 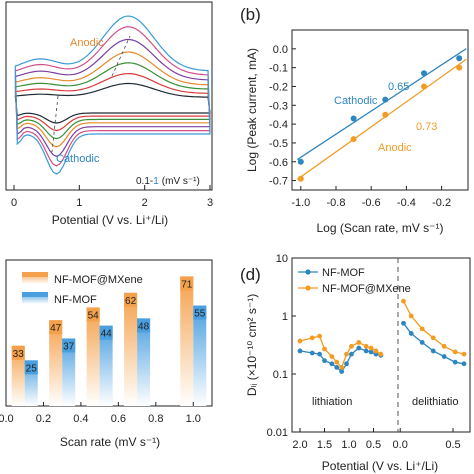 I want to click on y-tick-label: 0.1, so click(x=280, y=375).